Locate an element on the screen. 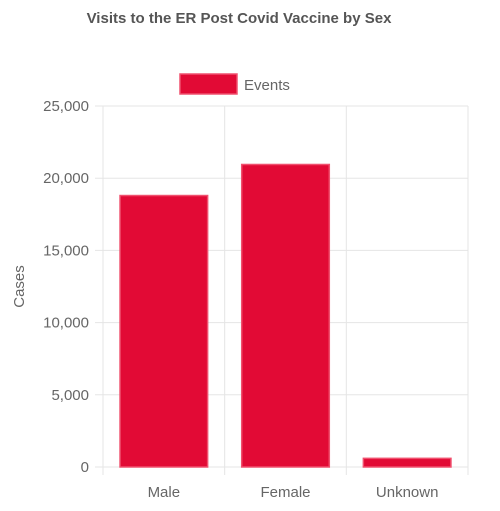 This screenshot has height=511, width=500. legend-label-events: Events is located at coordinates (267, 85).